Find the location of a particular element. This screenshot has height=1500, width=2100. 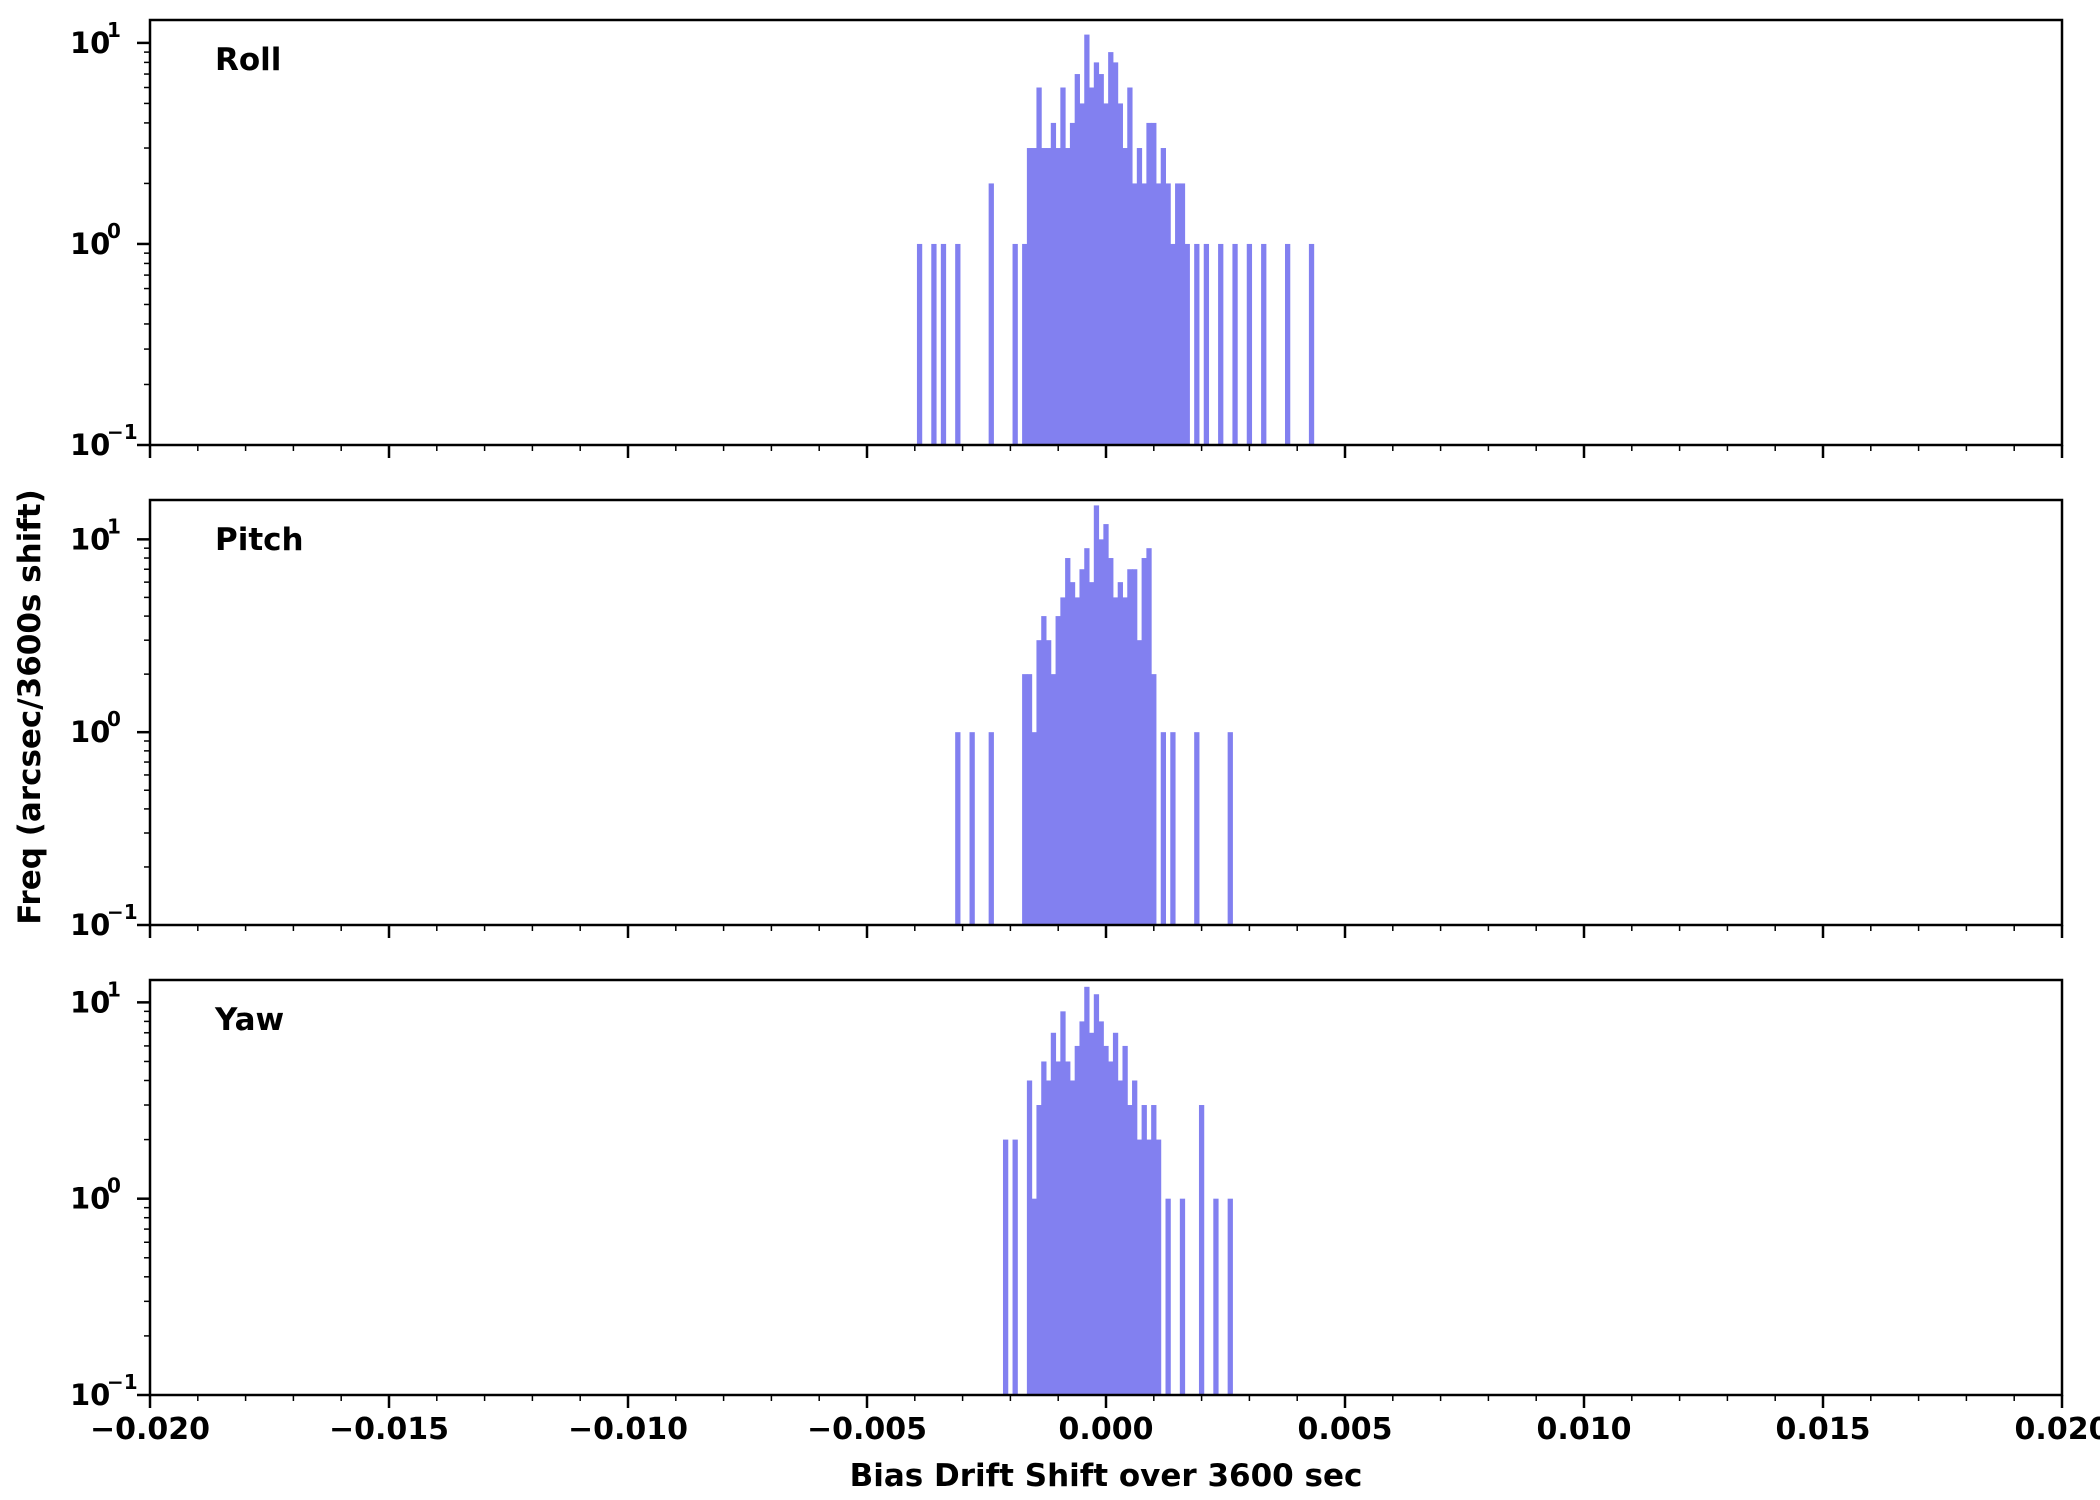

subplot-label-pitch: Pitch is located at coordinates (259, 540).